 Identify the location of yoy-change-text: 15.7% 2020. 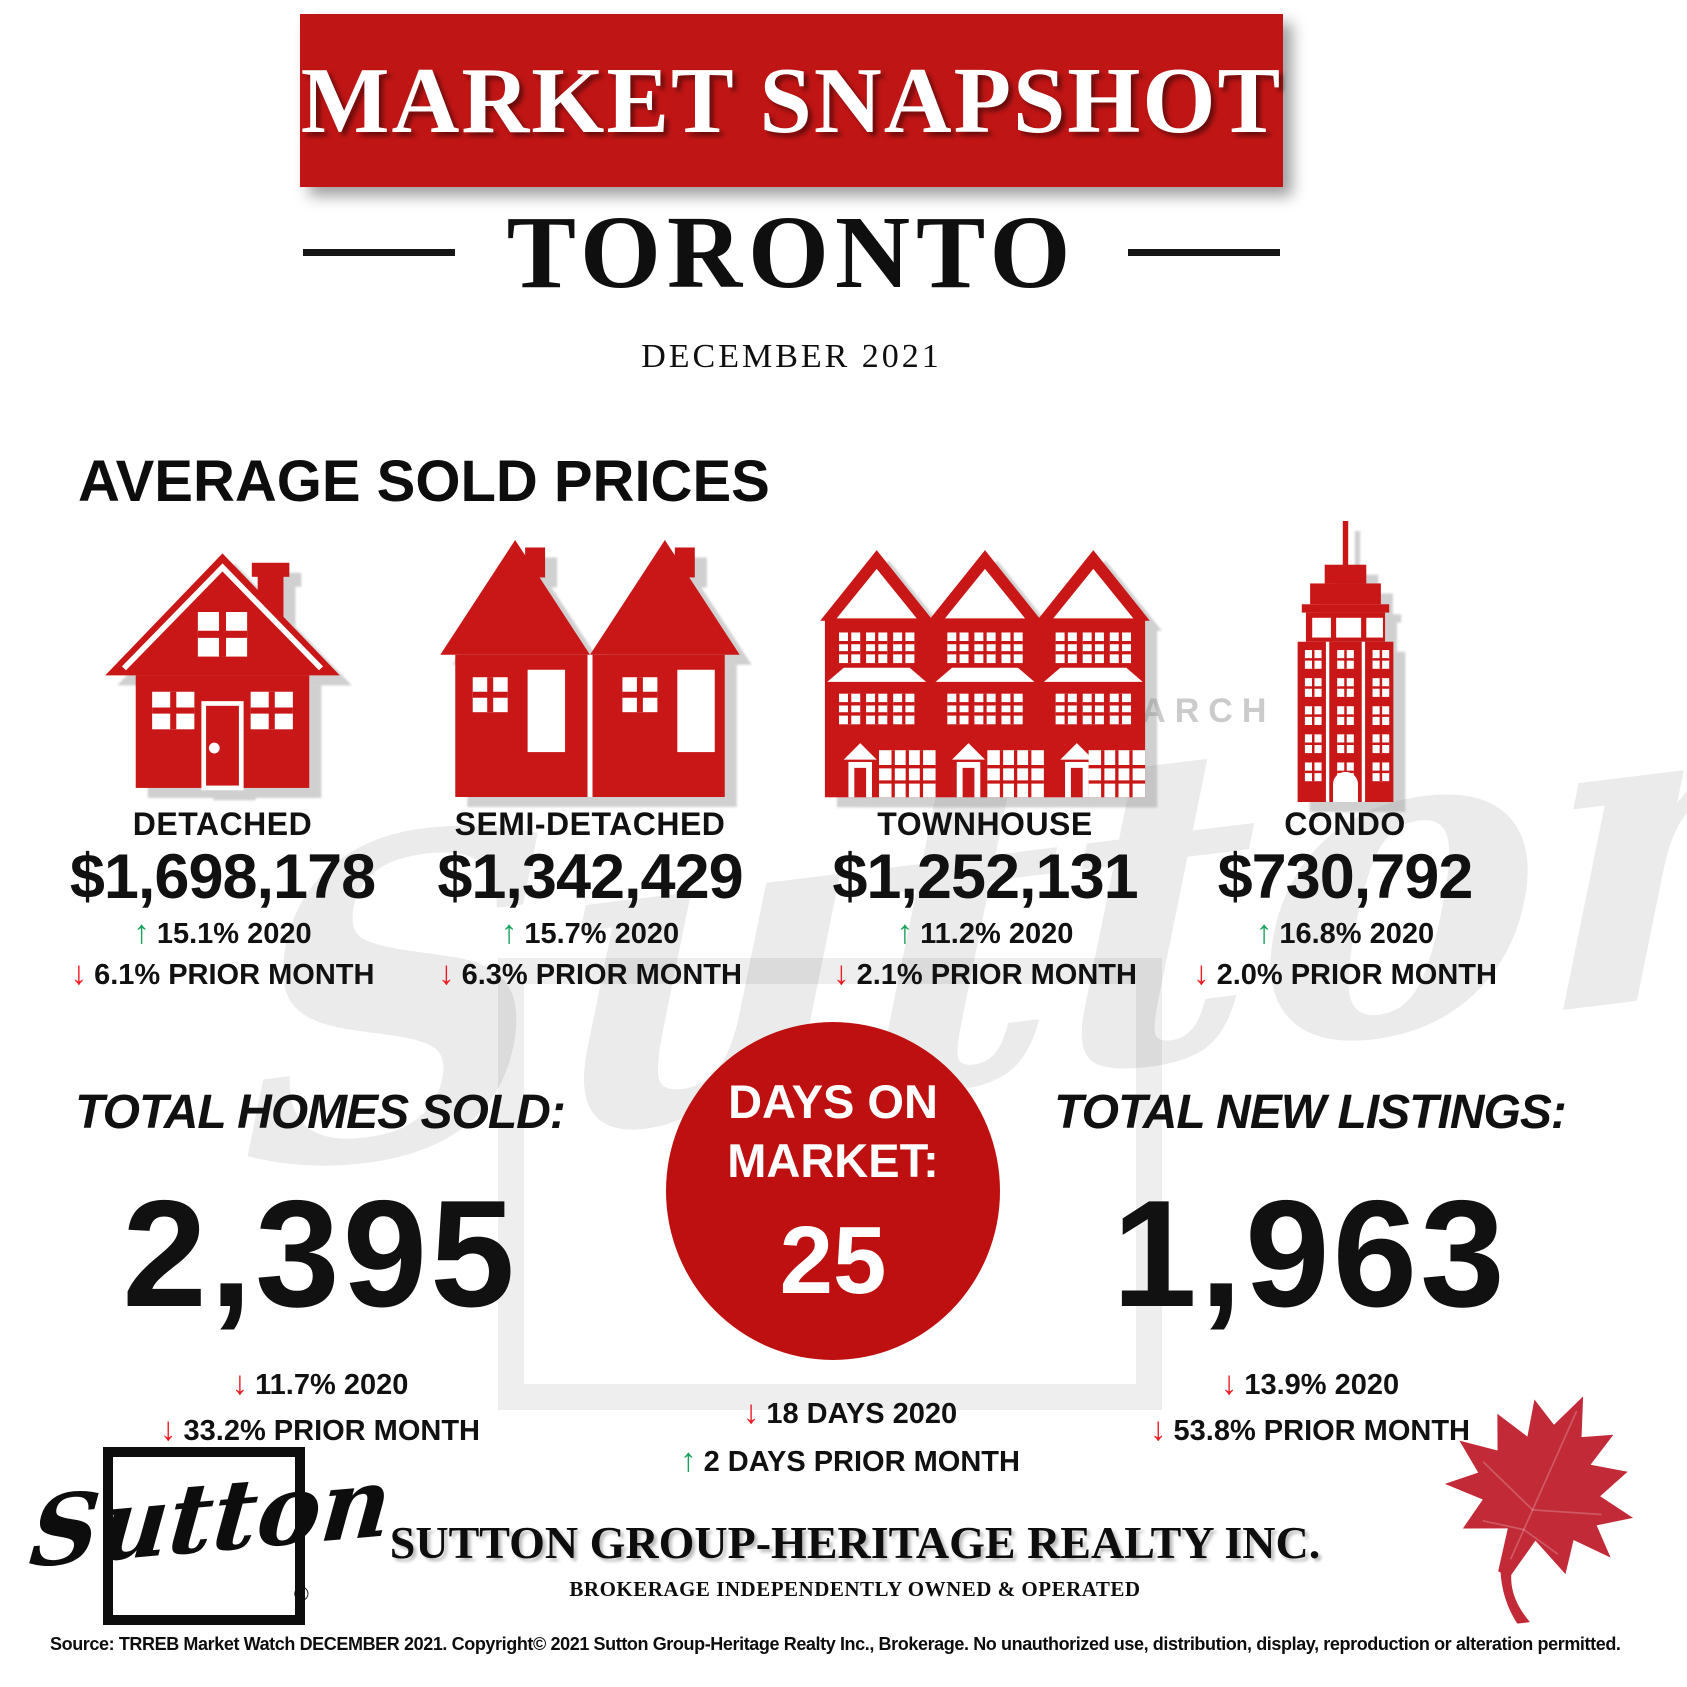
(602, 934).